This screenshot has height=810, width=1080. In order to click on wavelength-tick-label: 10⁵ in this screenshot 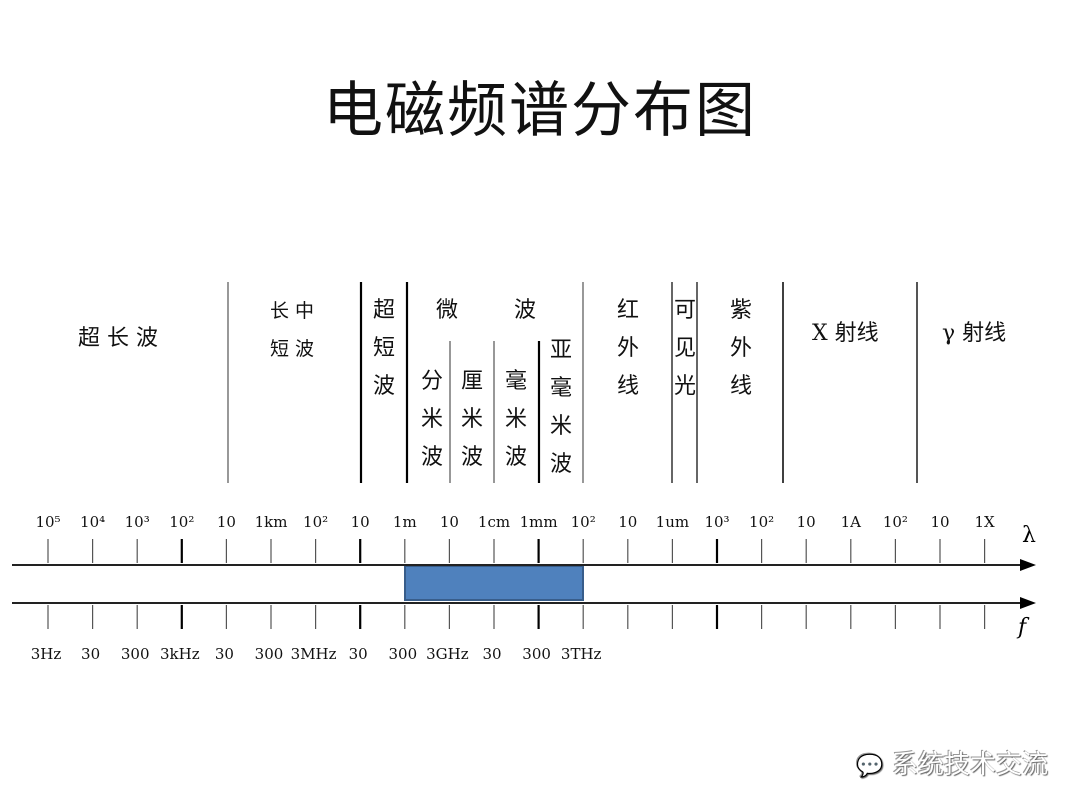, I will do `click(48, 522)`.